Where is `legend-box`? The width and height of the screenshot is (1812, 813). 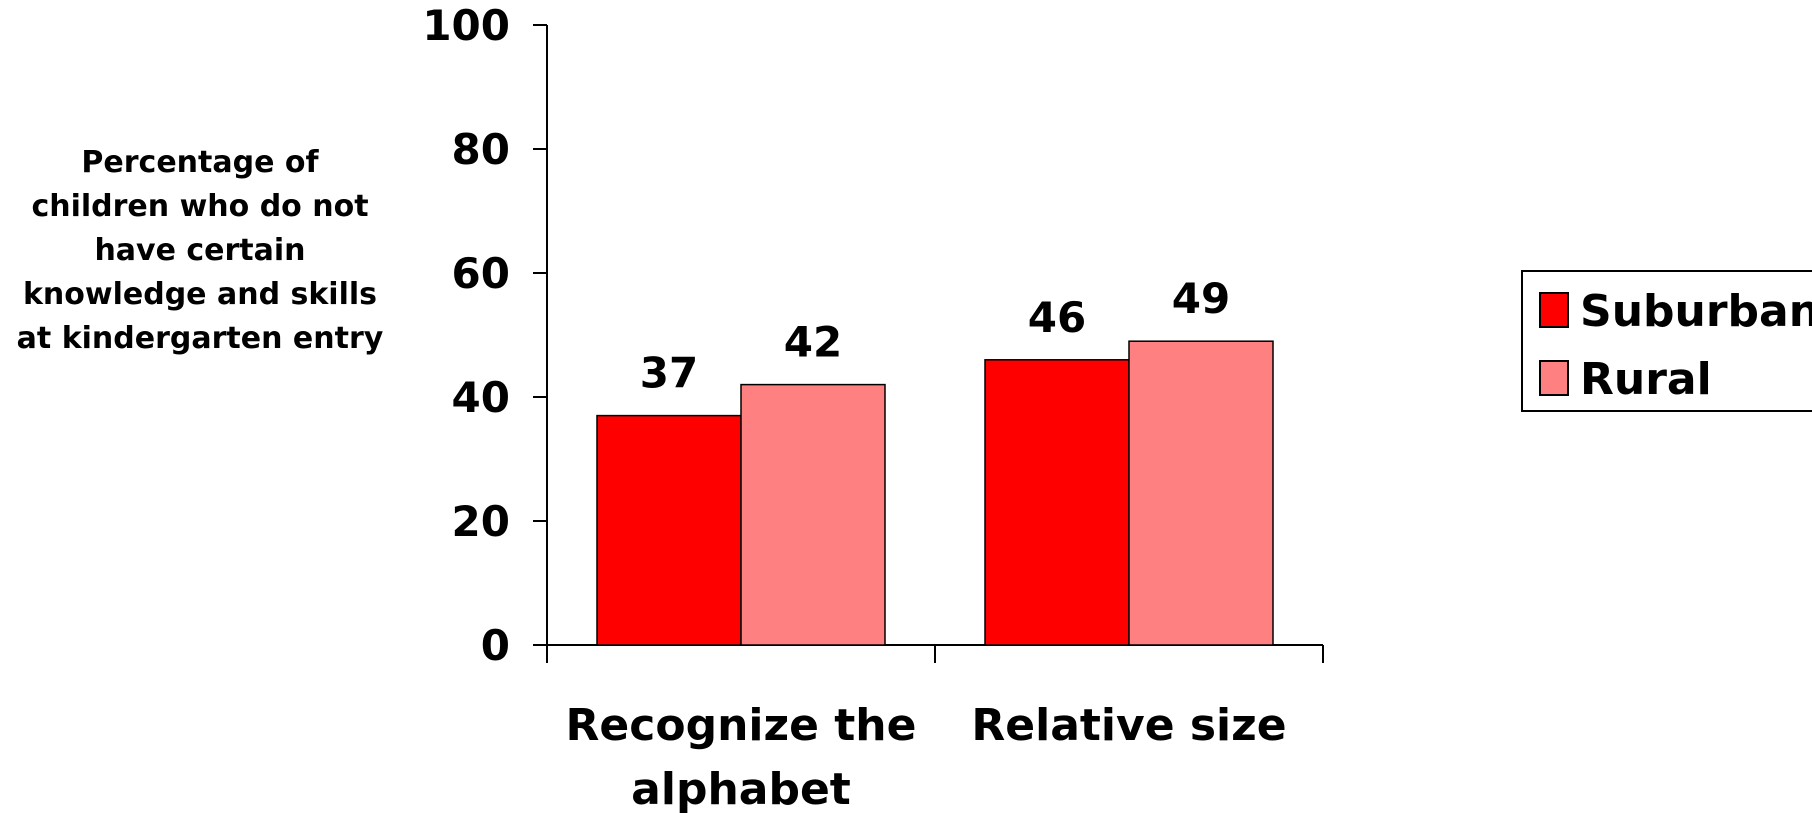 legend-box is located at coordinates (1666, 341).